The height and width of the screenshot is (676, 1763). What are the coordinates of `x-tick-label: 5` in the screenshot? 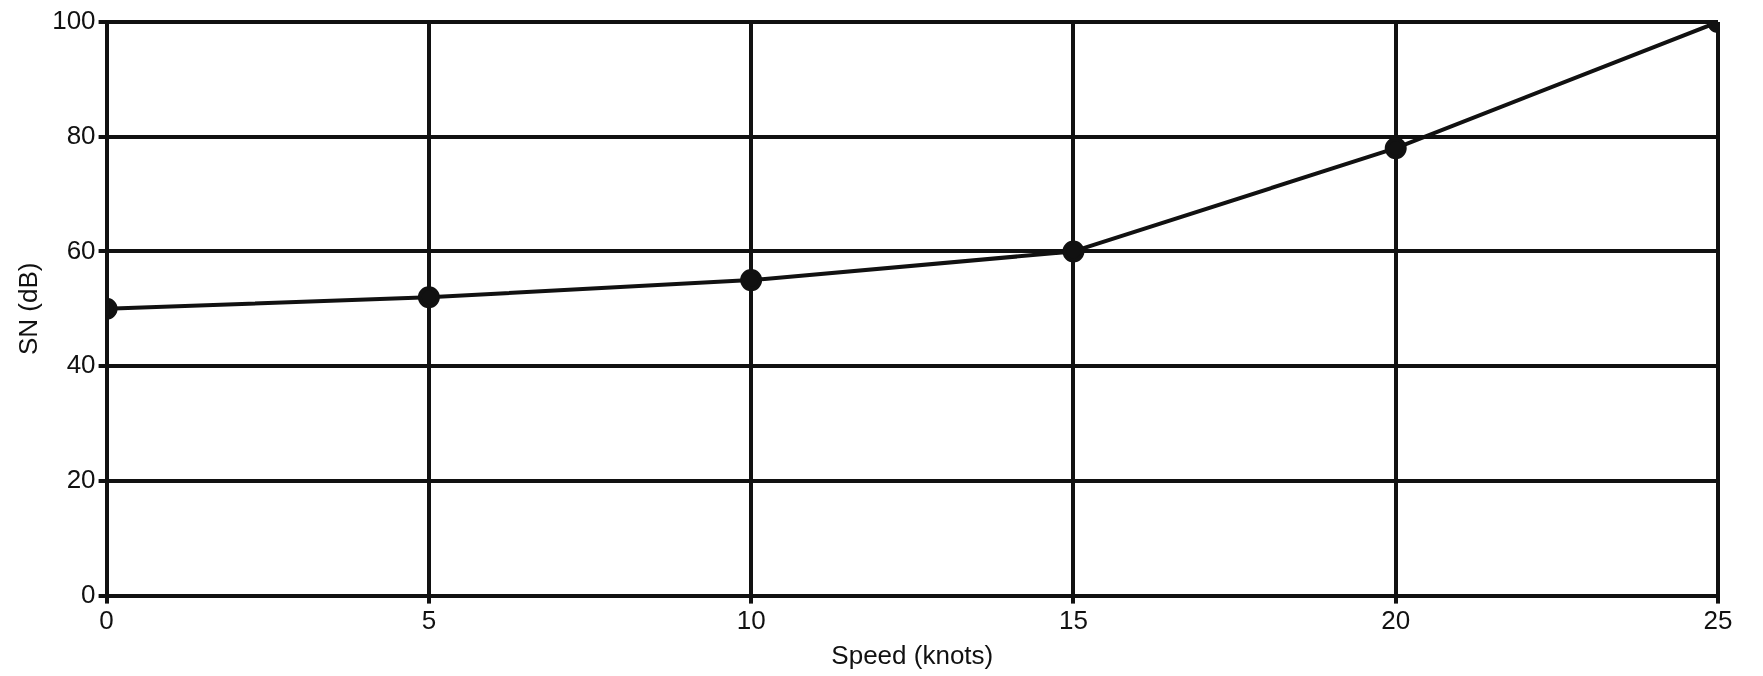 It's located at (429, 620).